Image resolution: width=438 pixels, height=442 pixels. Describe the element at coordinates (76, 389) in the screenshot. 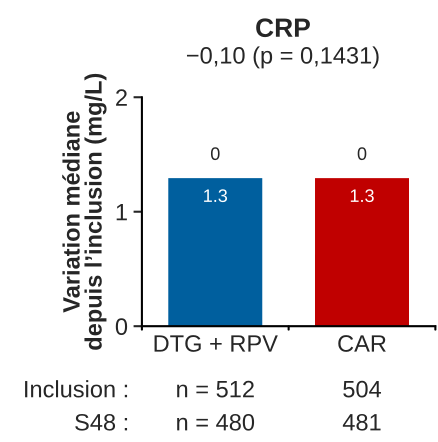

I see `text: Inclusion :` at that location.